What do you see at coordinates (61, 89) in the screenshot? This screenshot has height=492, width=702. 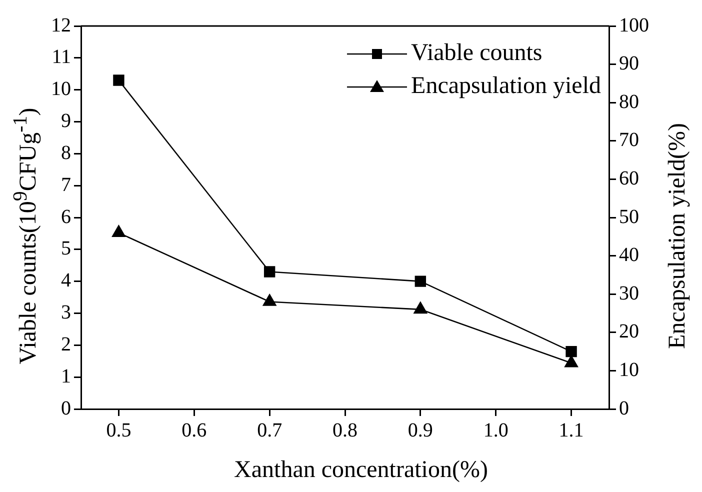 I see `y-tick-label: 10` at bounding box center [61, 89].